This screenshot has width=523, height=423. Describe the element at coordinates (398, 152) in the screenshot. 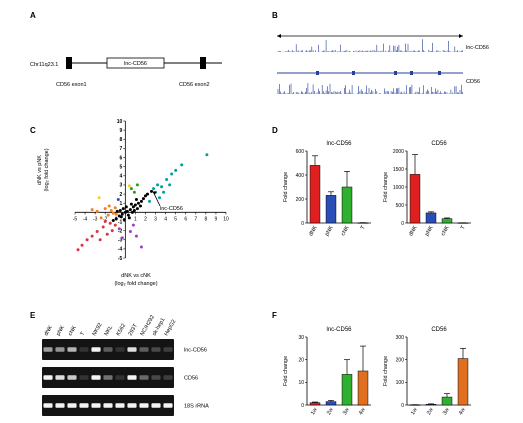

I see `bar-chart-y-tick-label: 2000` at that location.